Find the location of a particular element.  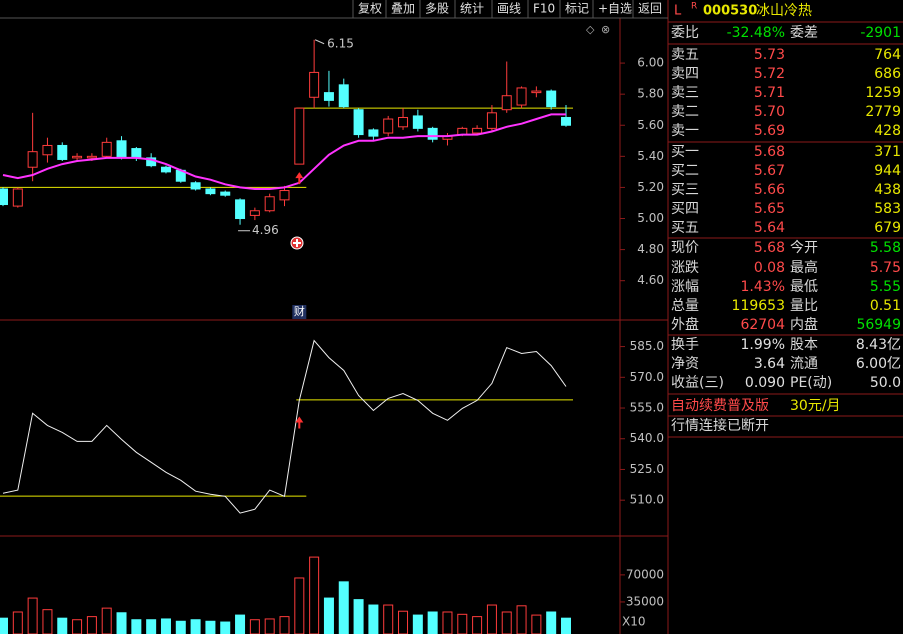

y-tick-label: 5.80 is located at coordinates (650, 94).